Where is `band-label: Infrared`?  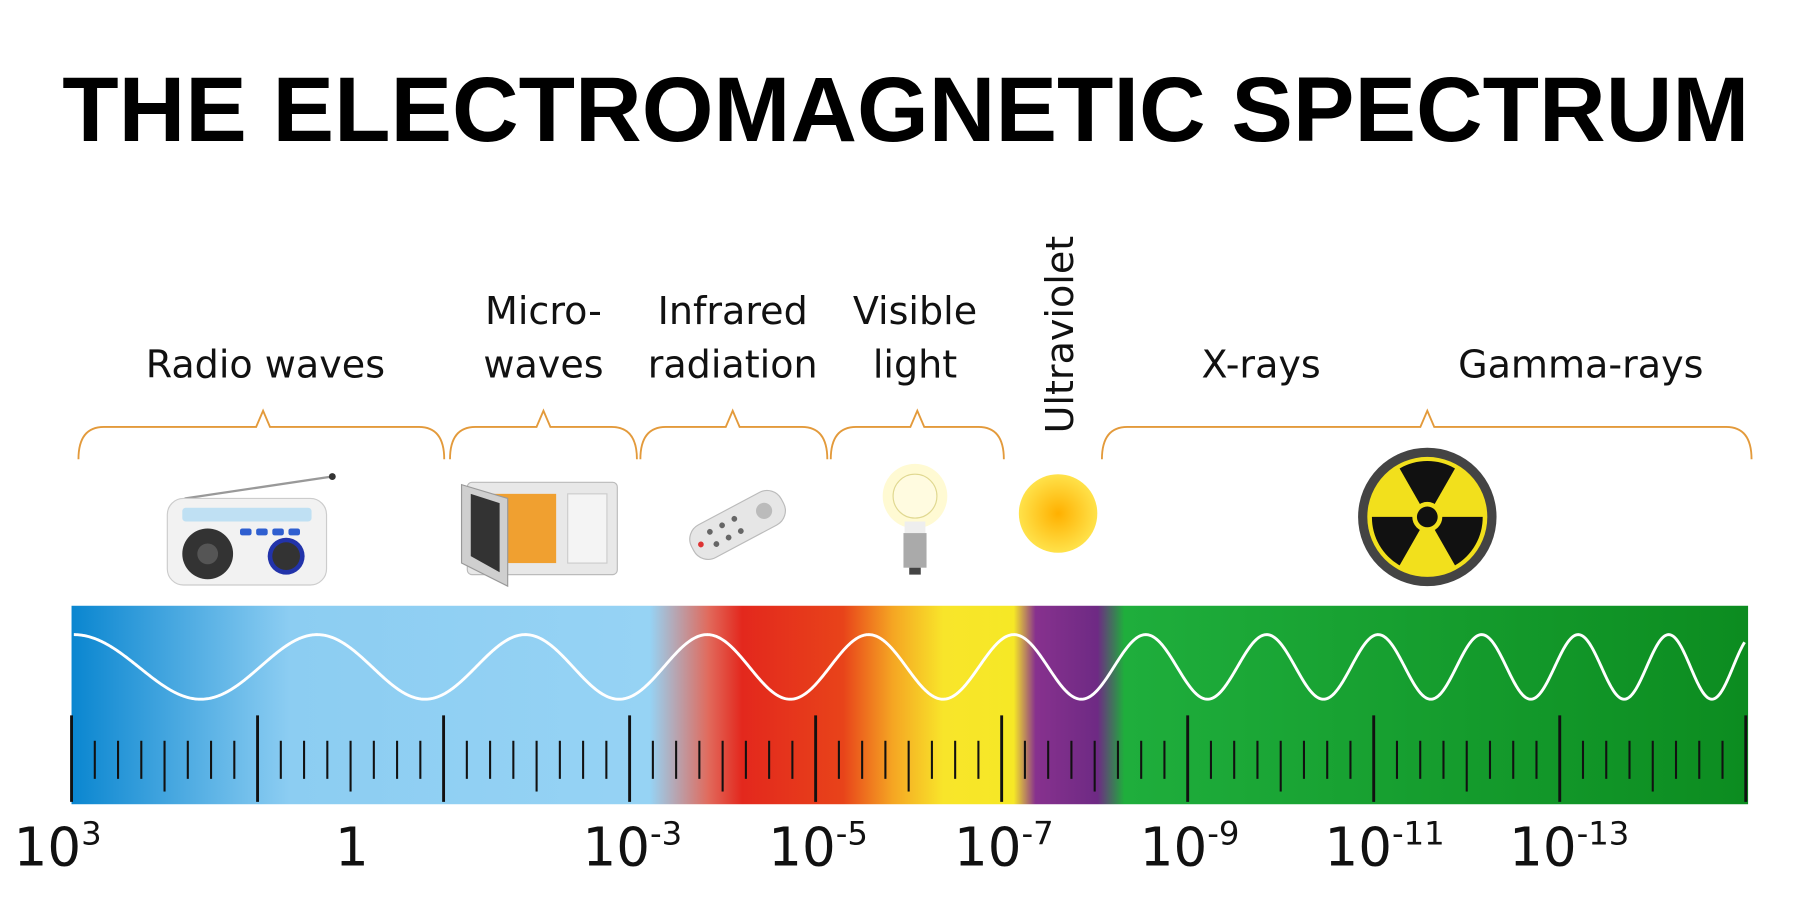 band-label: Infrared is located at coordinates (733, 311).